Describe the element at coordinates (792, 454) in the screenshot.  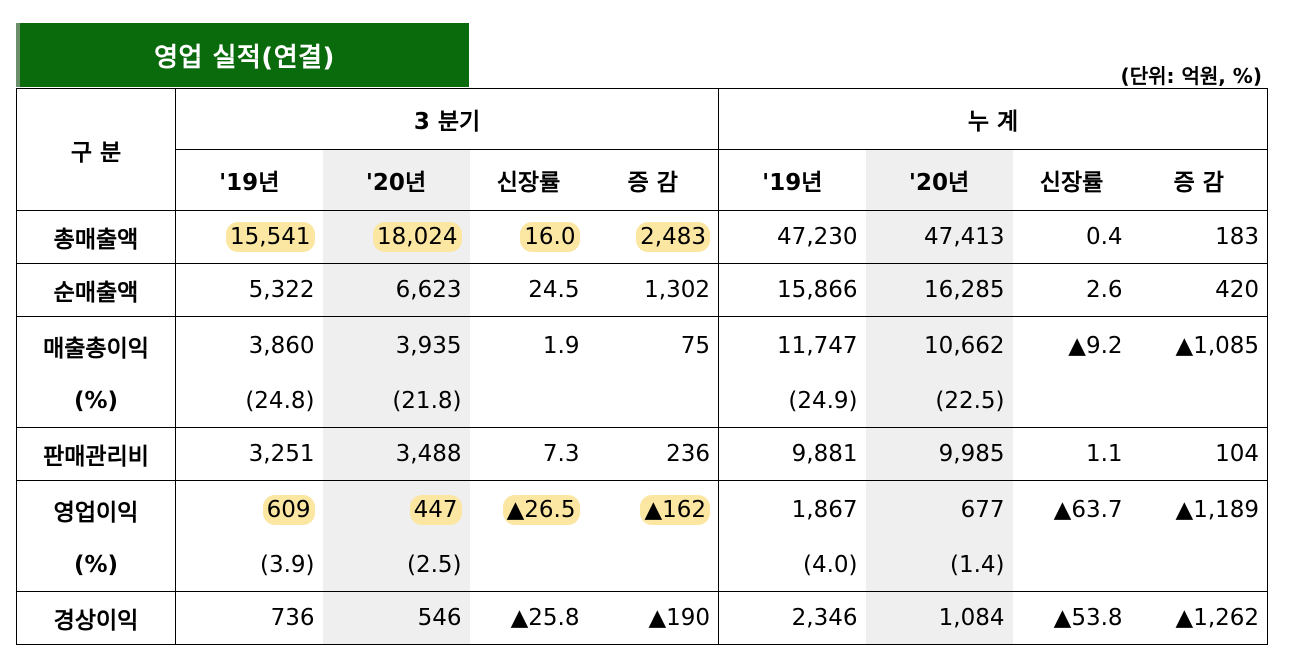
I see `table-cell: 9,881` at that location.